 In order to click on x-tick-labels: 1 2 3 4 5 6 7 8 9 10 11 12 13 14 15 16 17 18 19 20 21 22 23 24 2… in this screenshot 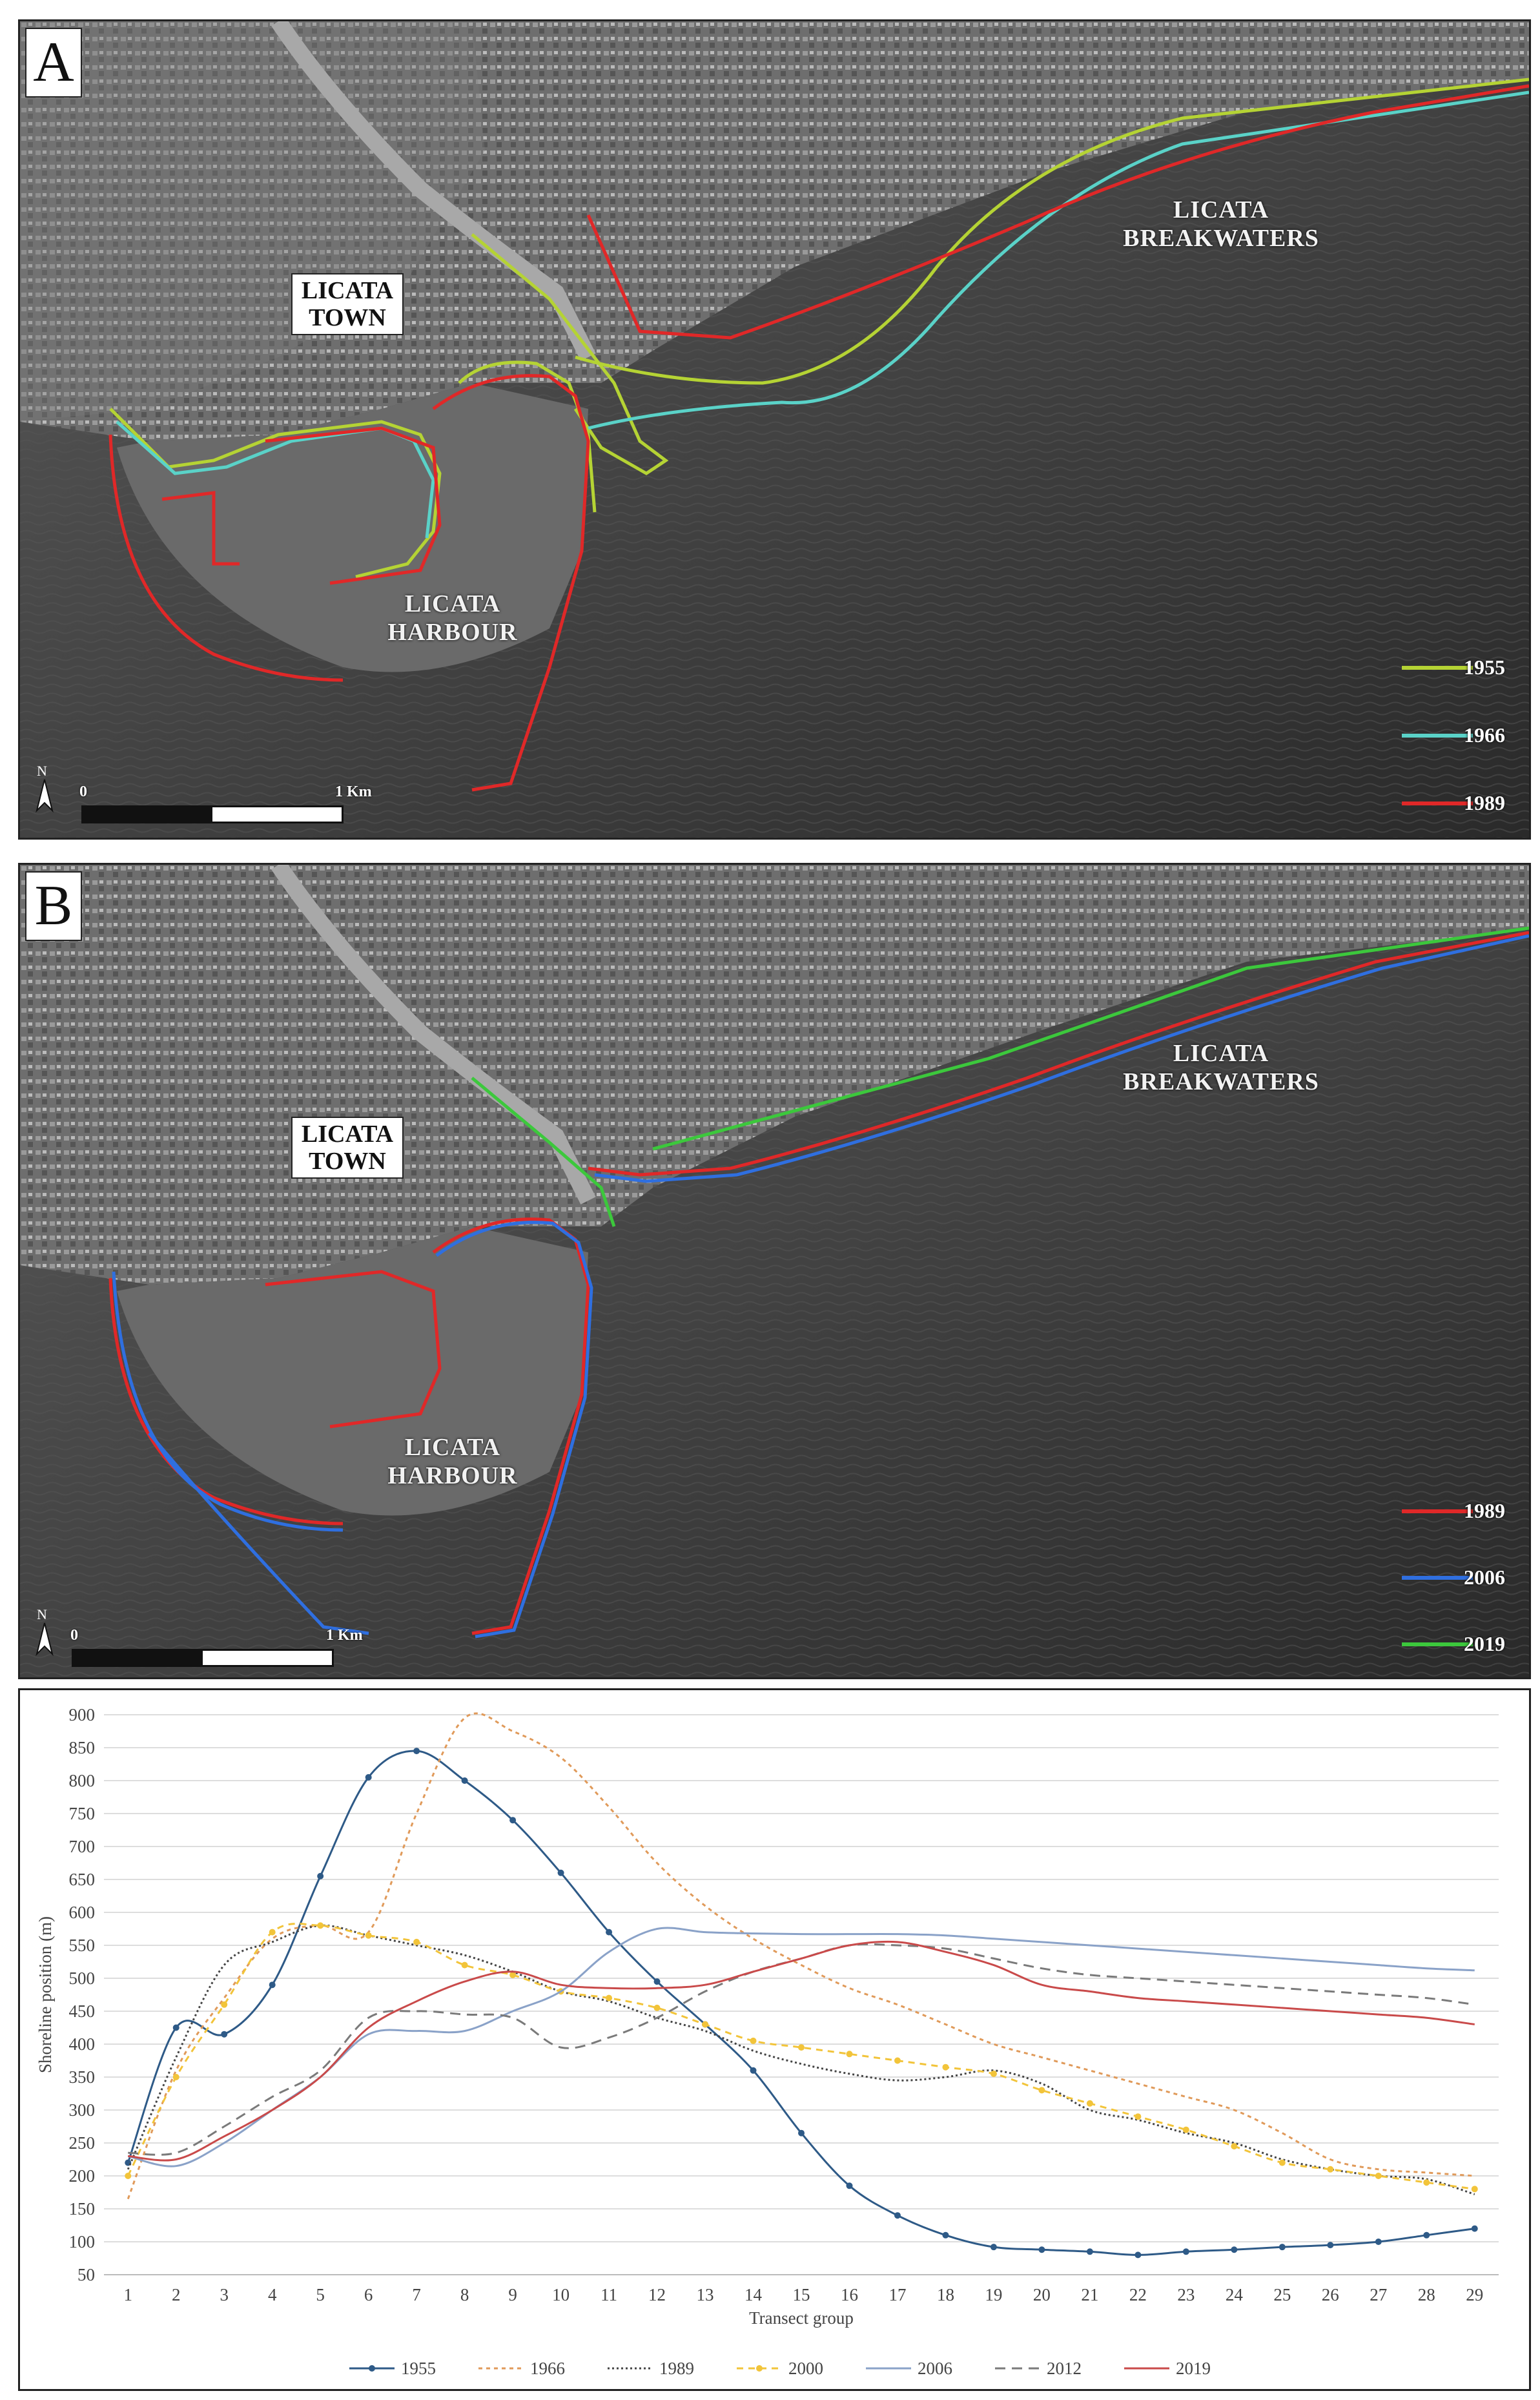, I will do `click(803, 2294)`.